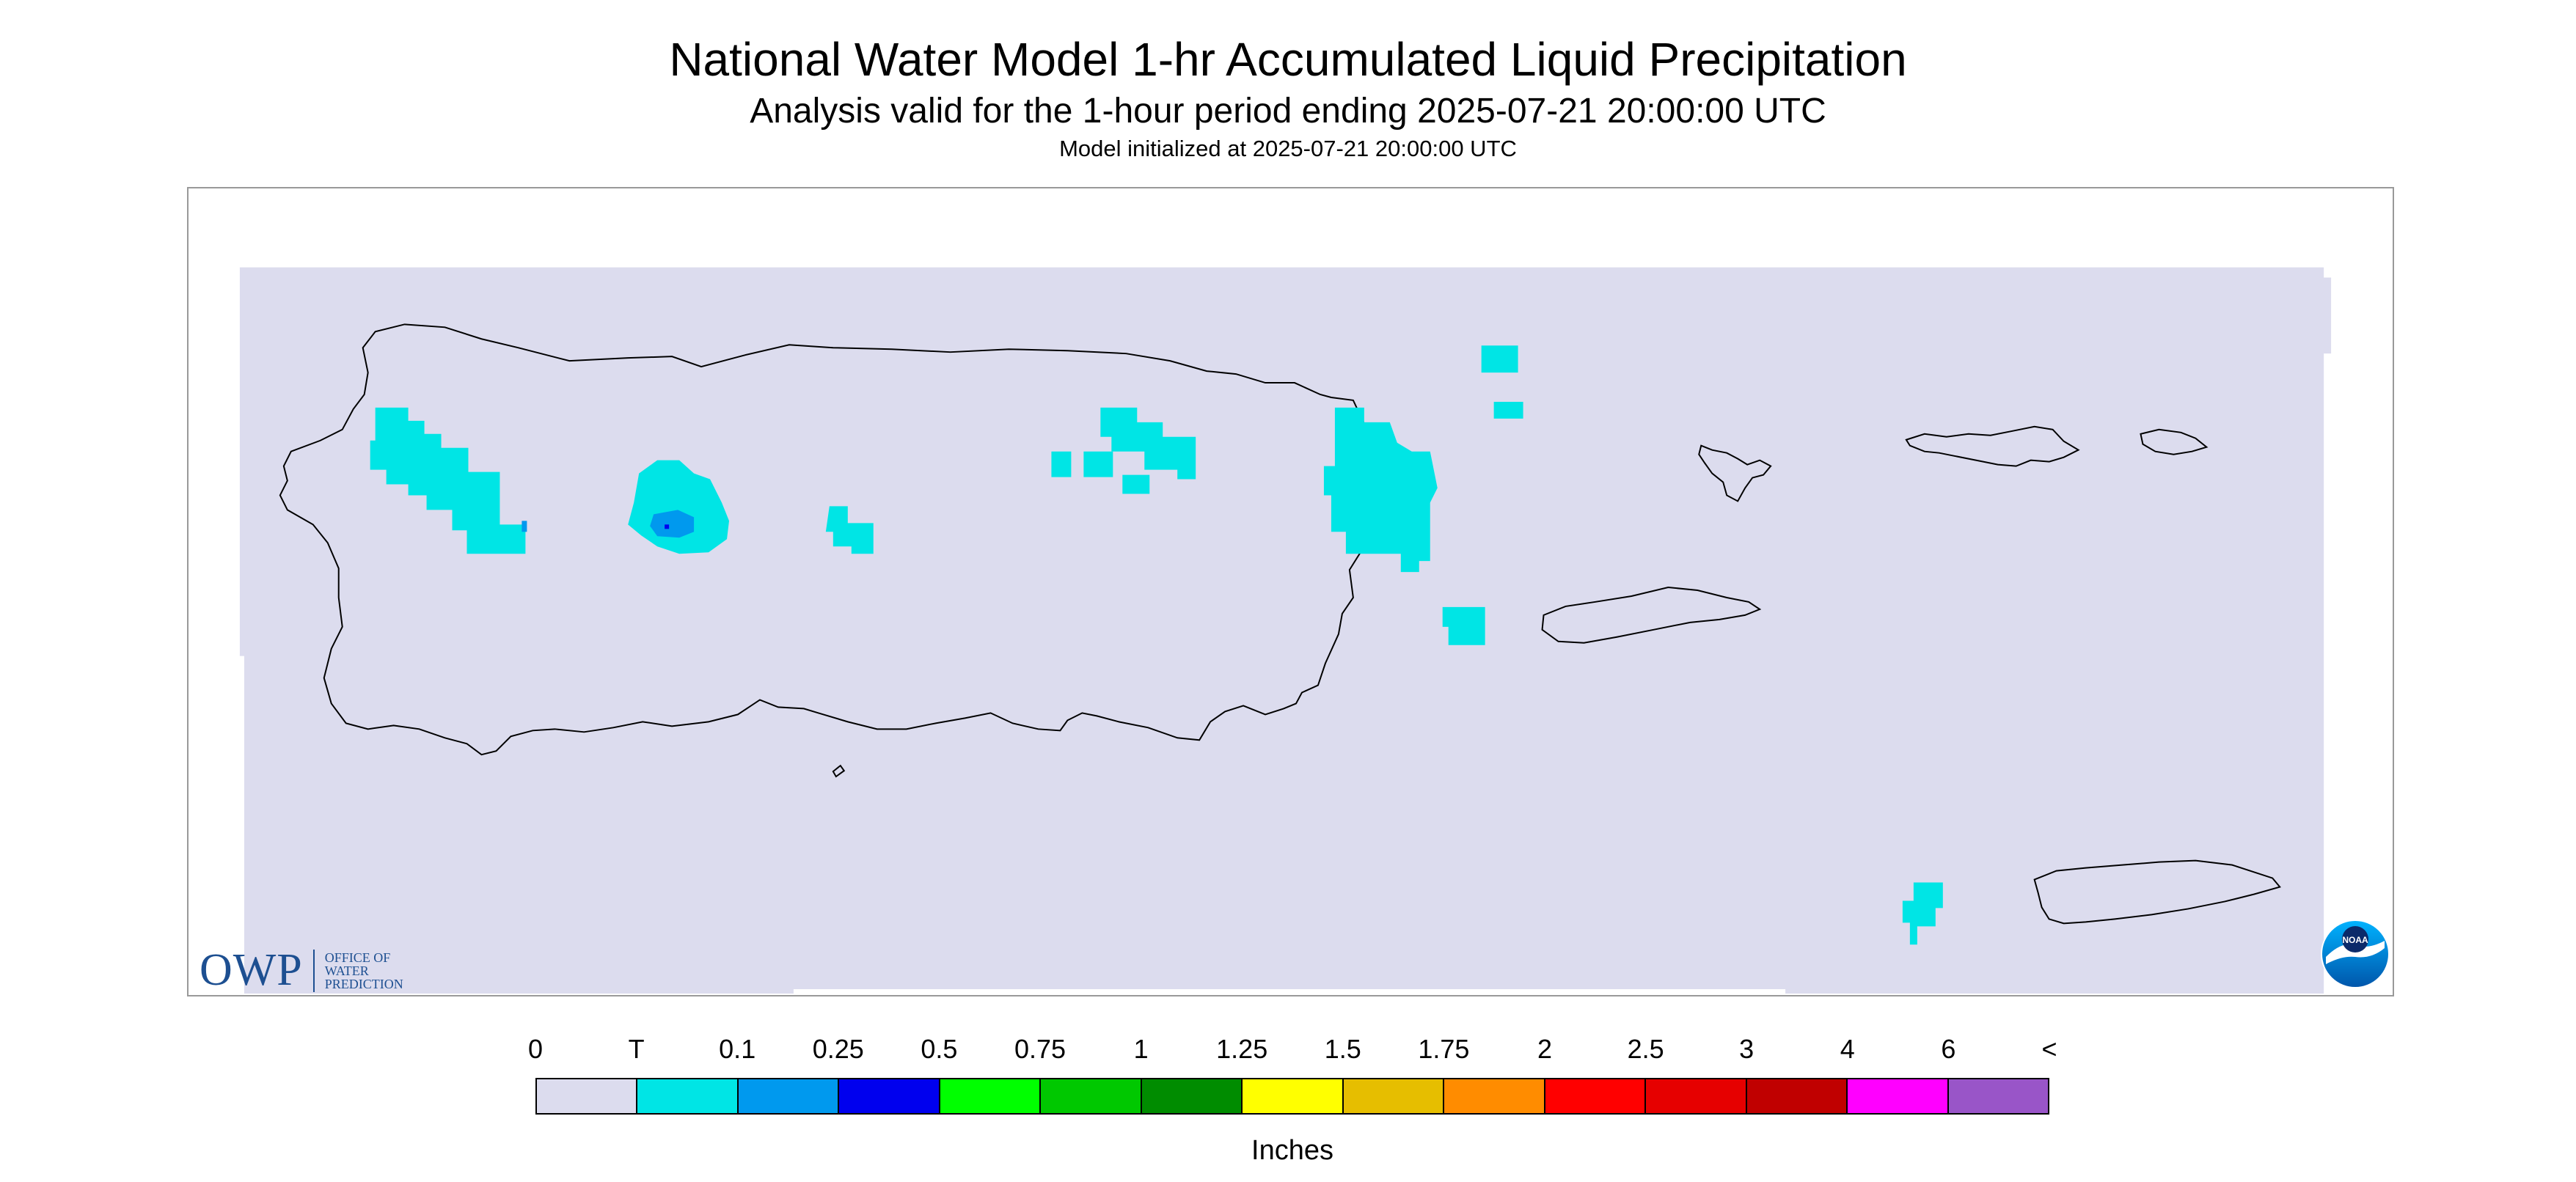 The height and width of the screenshot is (1182, 2576). Describe the element at coordinates (363, 970) in the screenshot. I see `owp-logo-text: OFFICE OF WATER PREDICTION` at that location.